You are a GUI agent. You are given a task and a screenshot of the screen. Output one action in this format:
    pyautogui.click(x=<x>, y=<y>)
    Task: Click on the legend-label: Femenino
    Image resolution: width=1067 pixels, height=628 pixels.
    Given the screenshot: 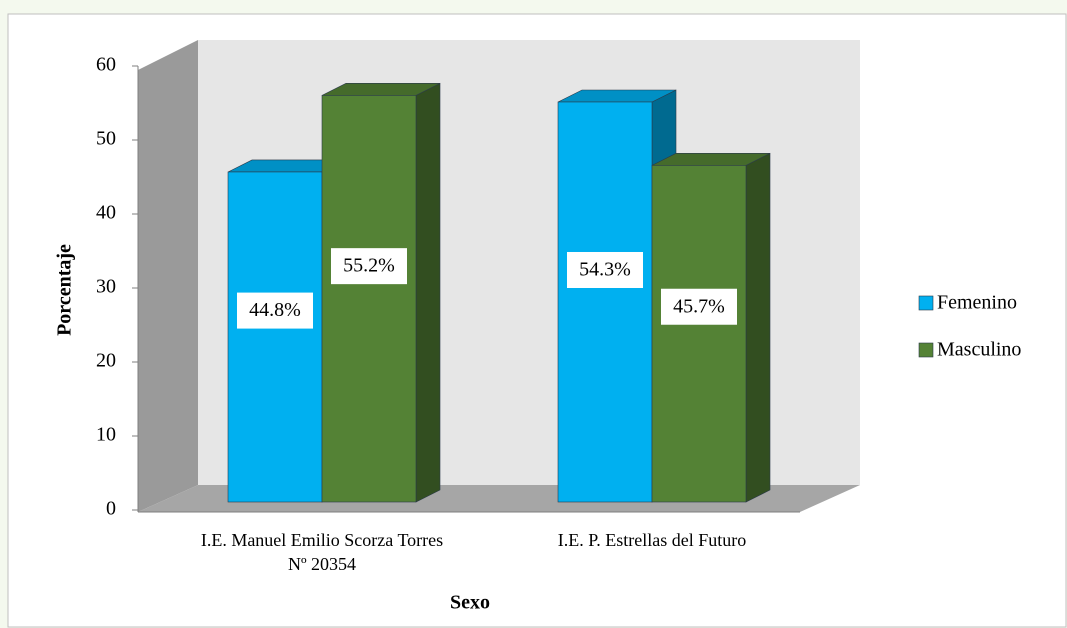 What is the action you would take?
    pyautogui.click(x=977, y=303)
    